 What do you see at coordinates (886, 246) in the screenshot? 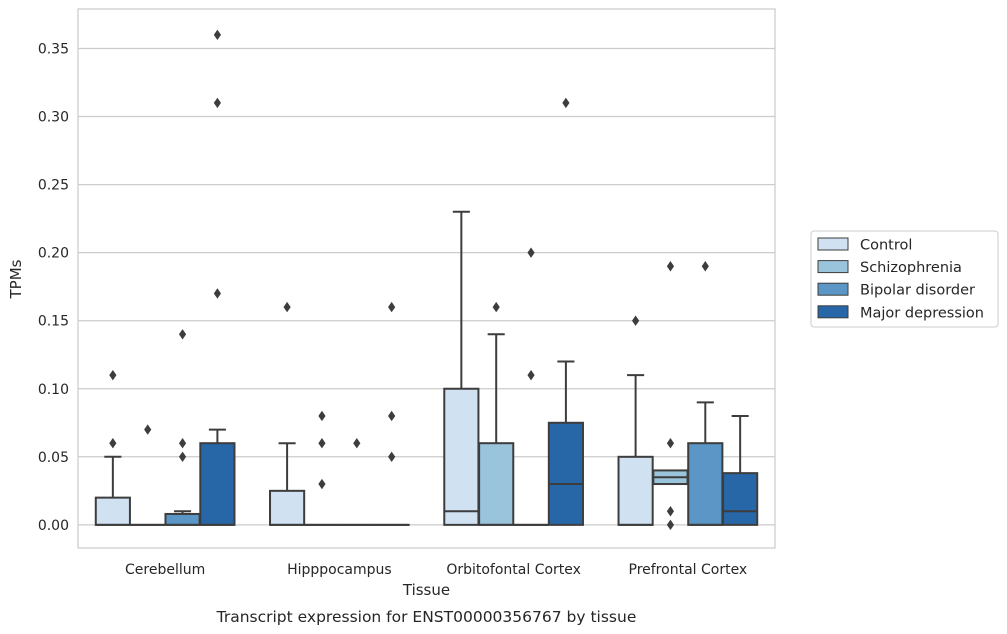
I see `legend-label: Control` at bounding box center [886, 246].